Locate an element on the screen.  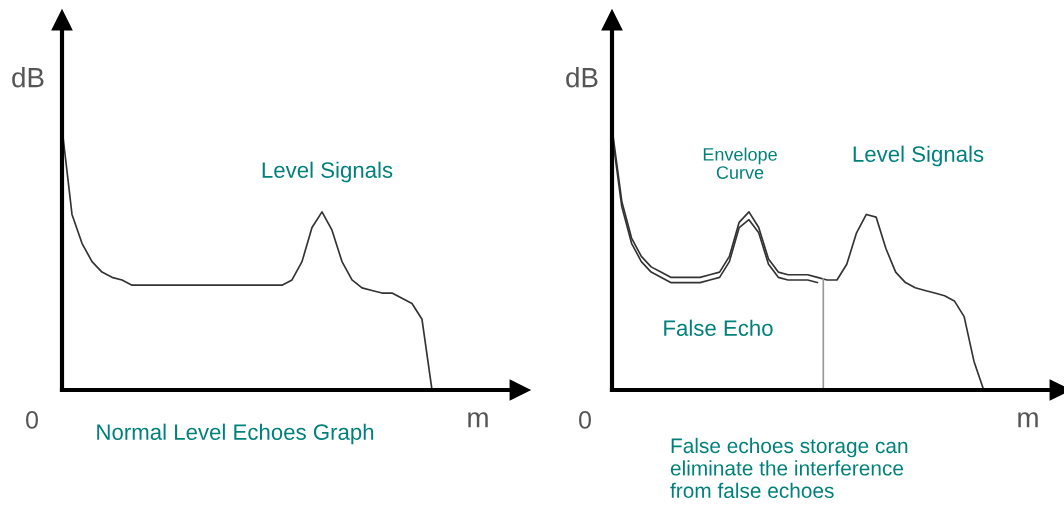
annotation: Envelope Curve is located at coordinates (740, 163).